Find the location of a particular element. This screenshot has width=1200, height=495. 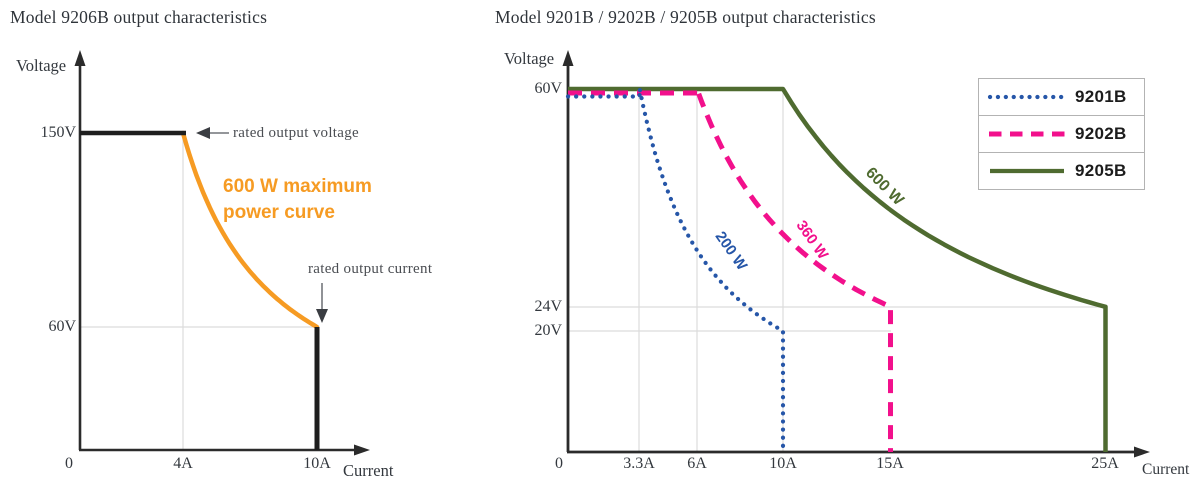

annotation-rated-output-current: rated output current is located at coordinates (370, 269).